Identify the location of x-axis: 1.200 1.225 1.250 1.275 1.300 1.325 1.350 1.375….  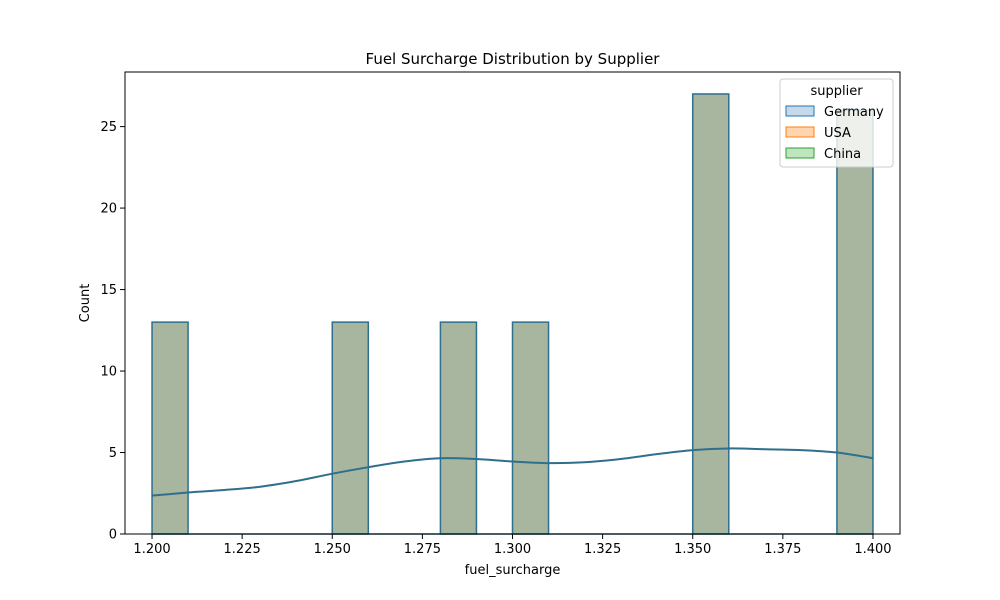
(512, 545).